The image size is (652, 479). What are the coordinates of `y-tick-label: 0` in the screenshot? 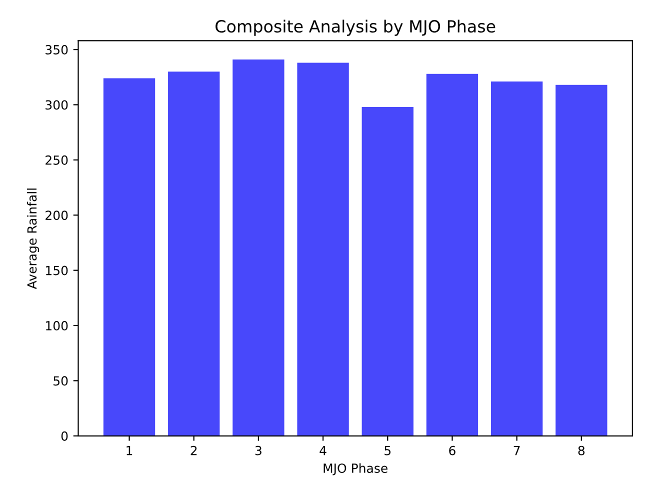 It's located at (64, 436).